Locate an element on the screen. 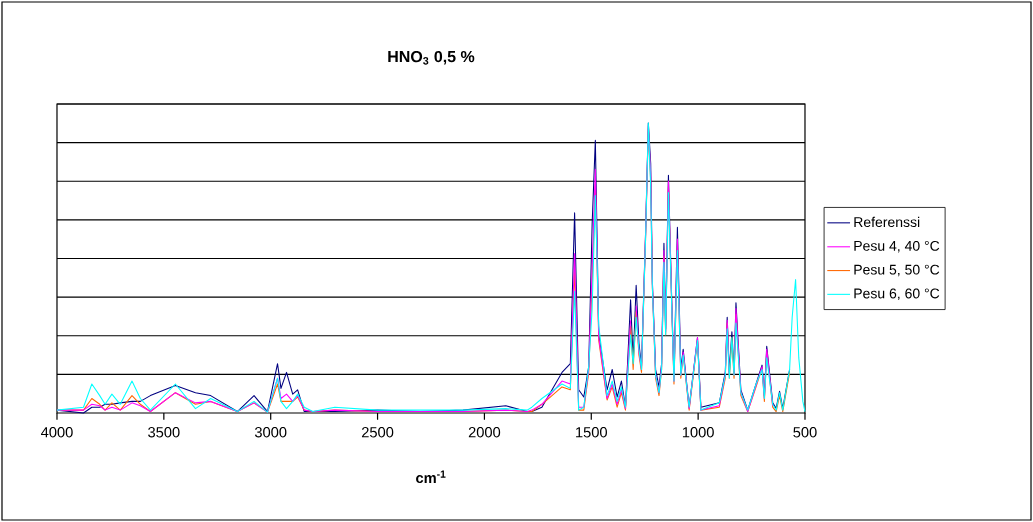 This screenshot has height=522, width=1033. x-tick-label: 4000 is located at coordinates (57, 432).